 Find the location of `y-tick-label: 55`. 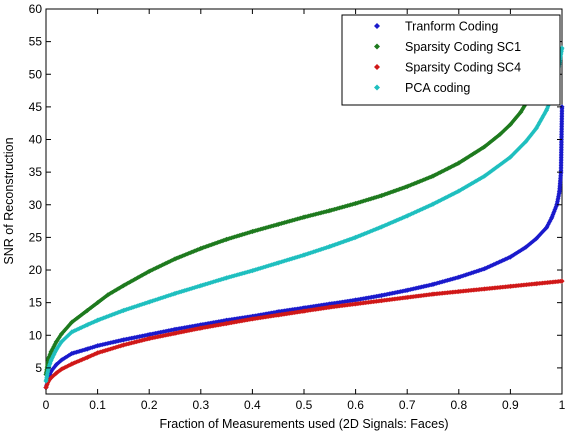

y-tick-label: 55 is located at coordinates (36, 42).